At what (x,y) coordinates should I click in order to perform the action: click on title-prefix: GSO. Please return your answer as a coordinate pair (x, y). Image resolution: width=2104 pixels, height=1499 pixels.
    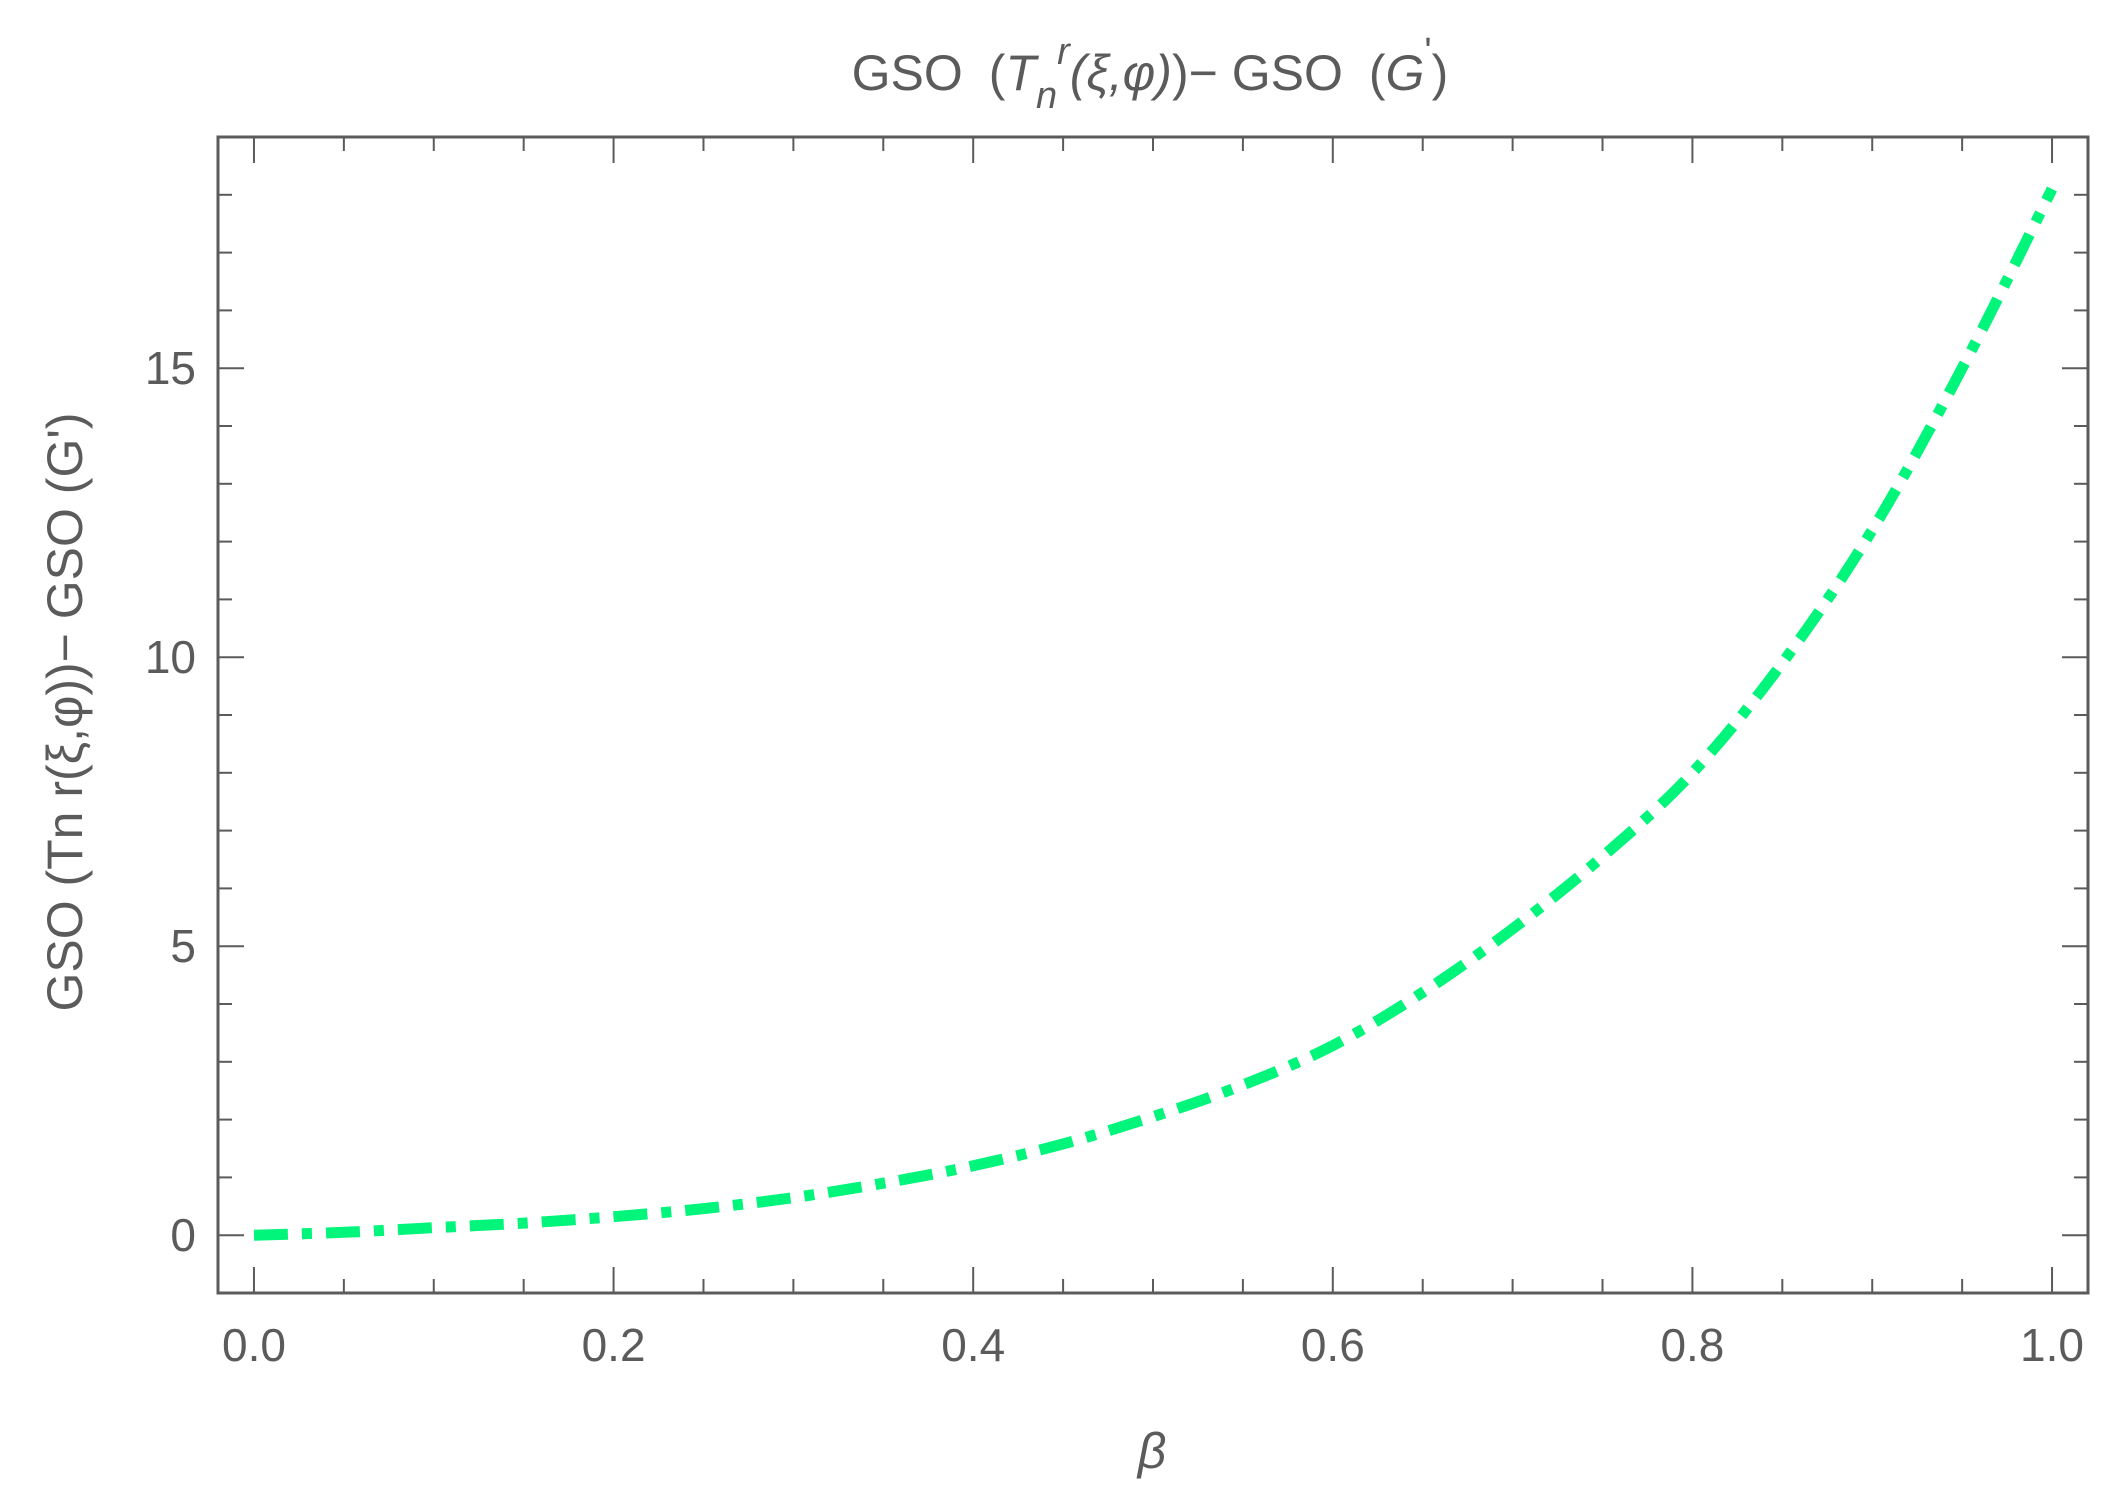
    Looking at the image, I should click on (907, 73).